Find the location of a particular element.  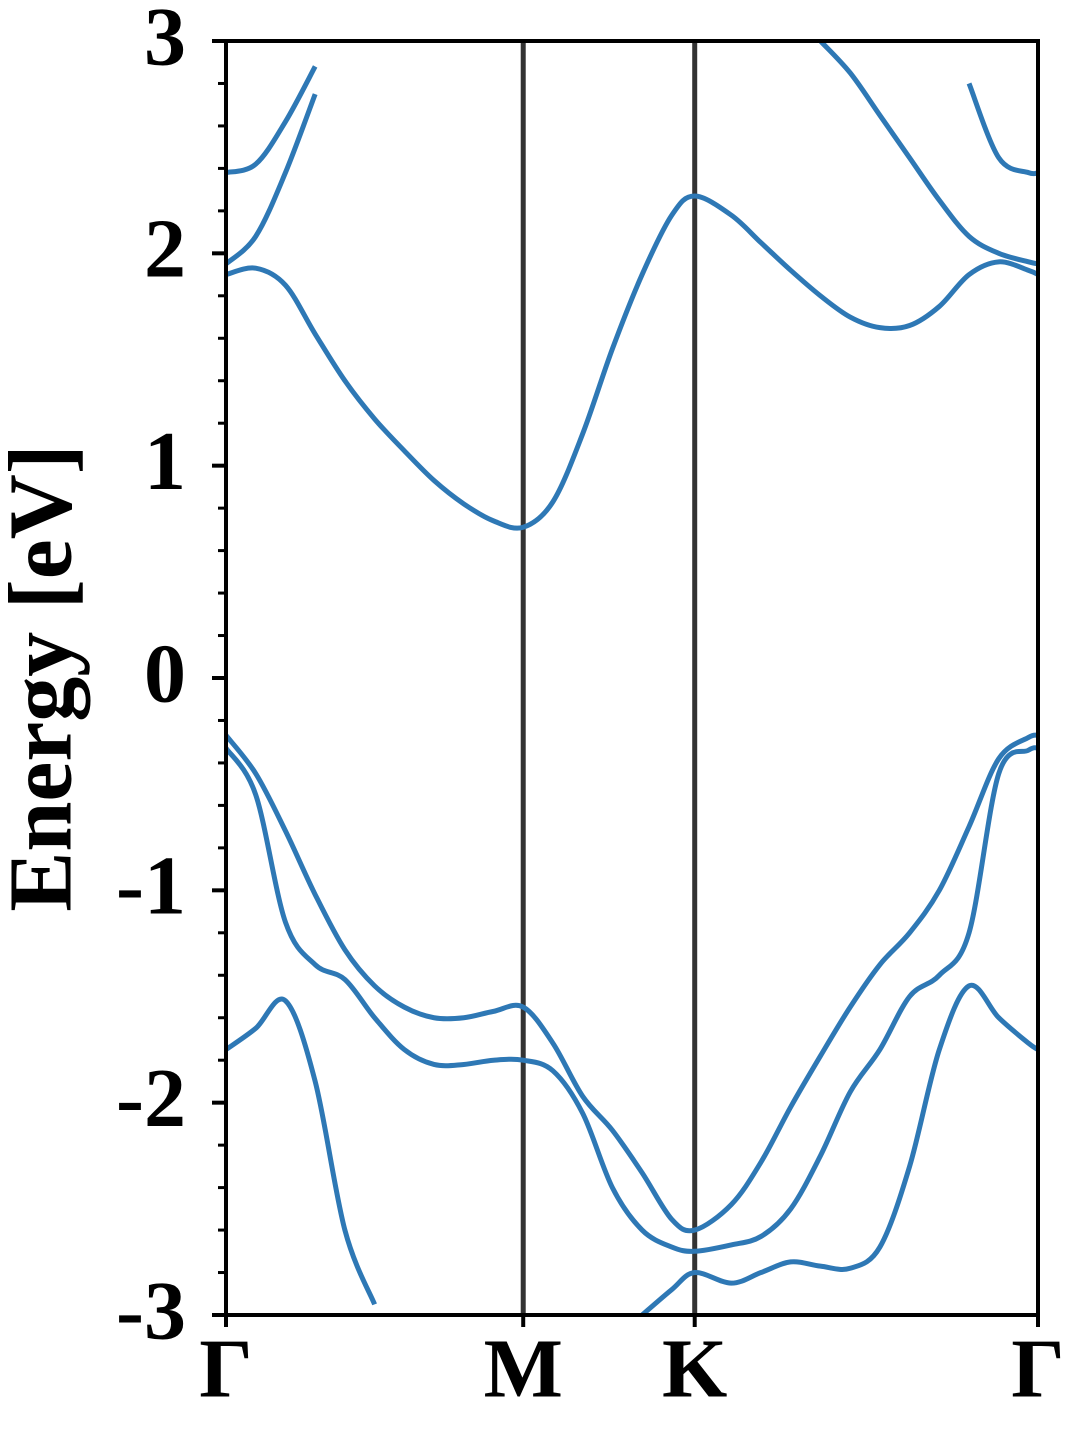

y-tick-label: -1 is located at coordinates (151, 886).